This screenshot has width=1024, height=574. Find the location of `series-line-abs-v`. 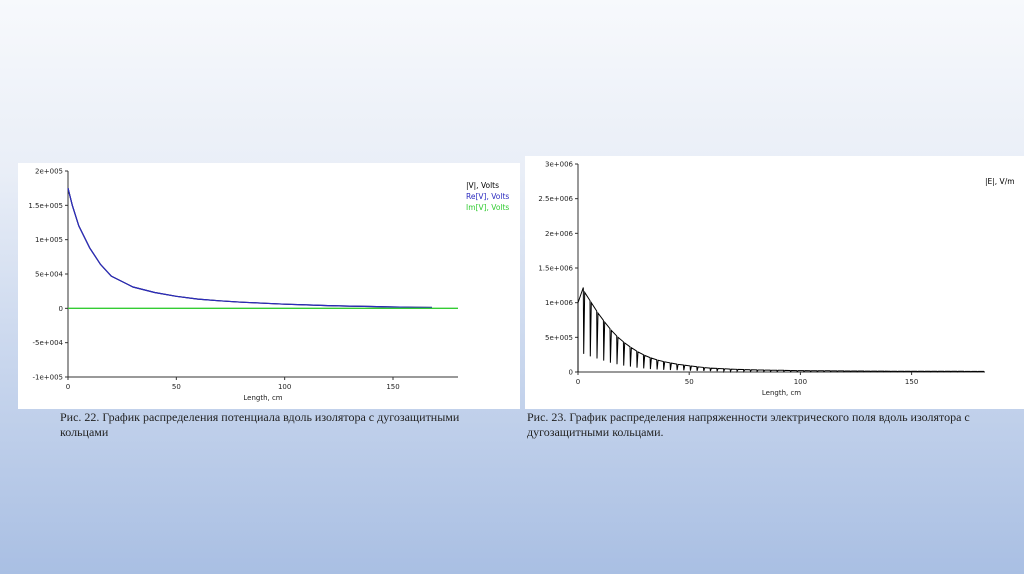

series-line-abs-v is located at coordinates (250, 248).